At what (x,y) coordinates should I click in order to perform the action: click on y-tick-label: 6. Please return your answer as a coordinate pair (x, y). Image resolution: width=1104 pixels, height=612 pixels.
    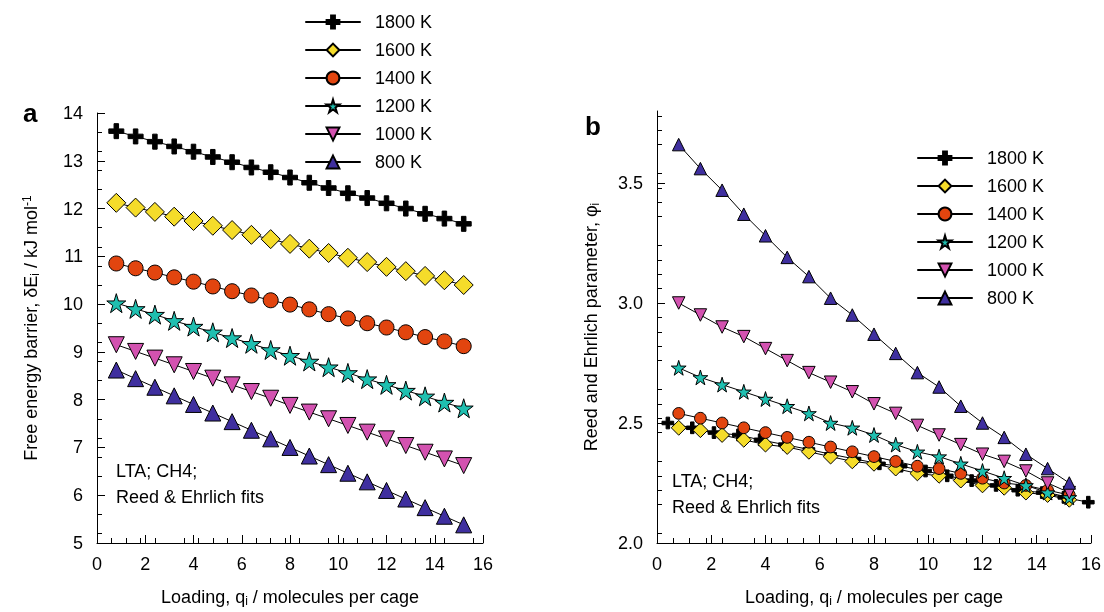
    Looking at the image, I should click on (77, 495).